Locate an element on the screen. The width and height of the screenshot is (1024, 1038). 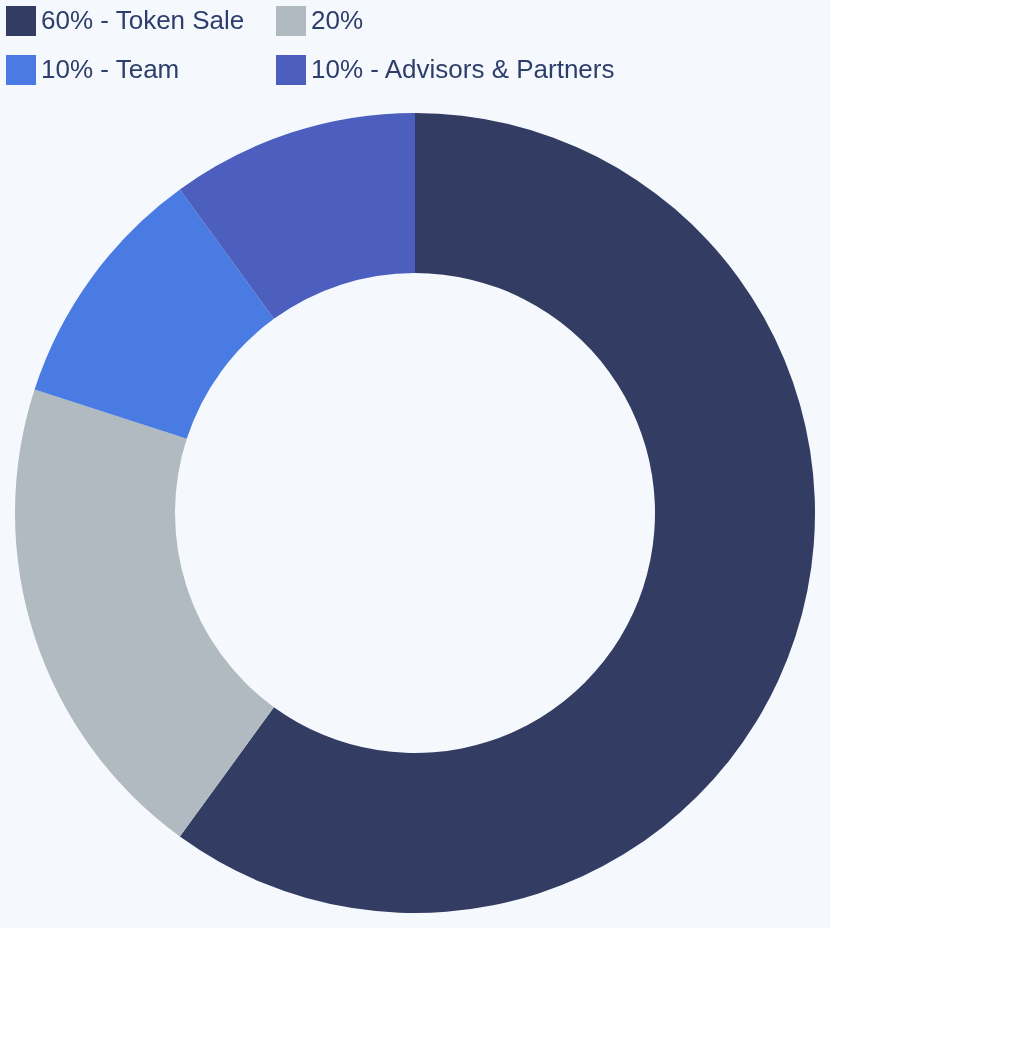
legend-label: 10% - Team is located at coordinates (110, 69).